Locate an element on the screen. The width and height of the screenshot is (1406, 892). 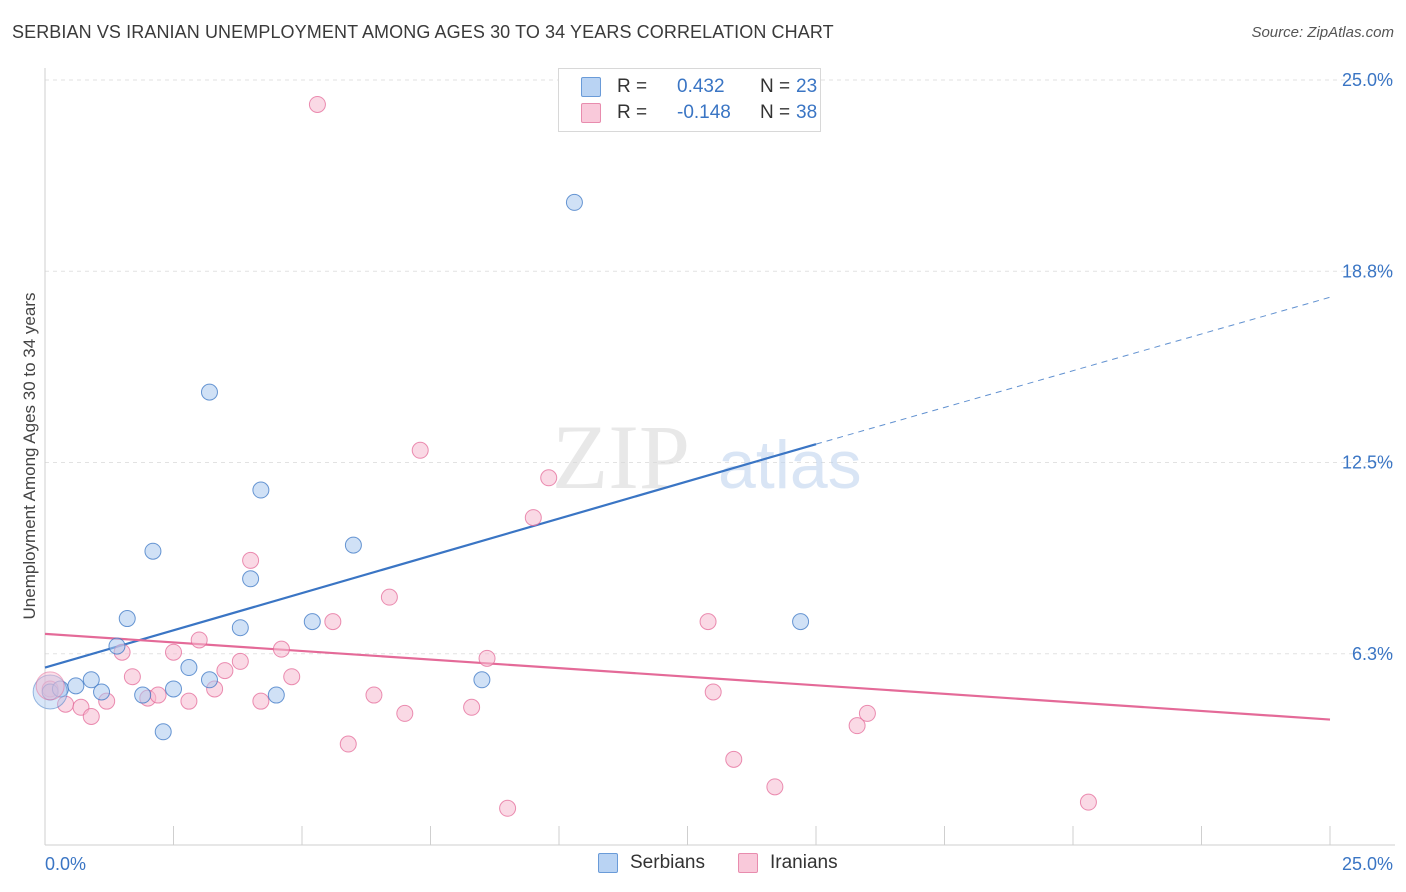
watermark: ZIP atlas is located at coordinates (707, 457).